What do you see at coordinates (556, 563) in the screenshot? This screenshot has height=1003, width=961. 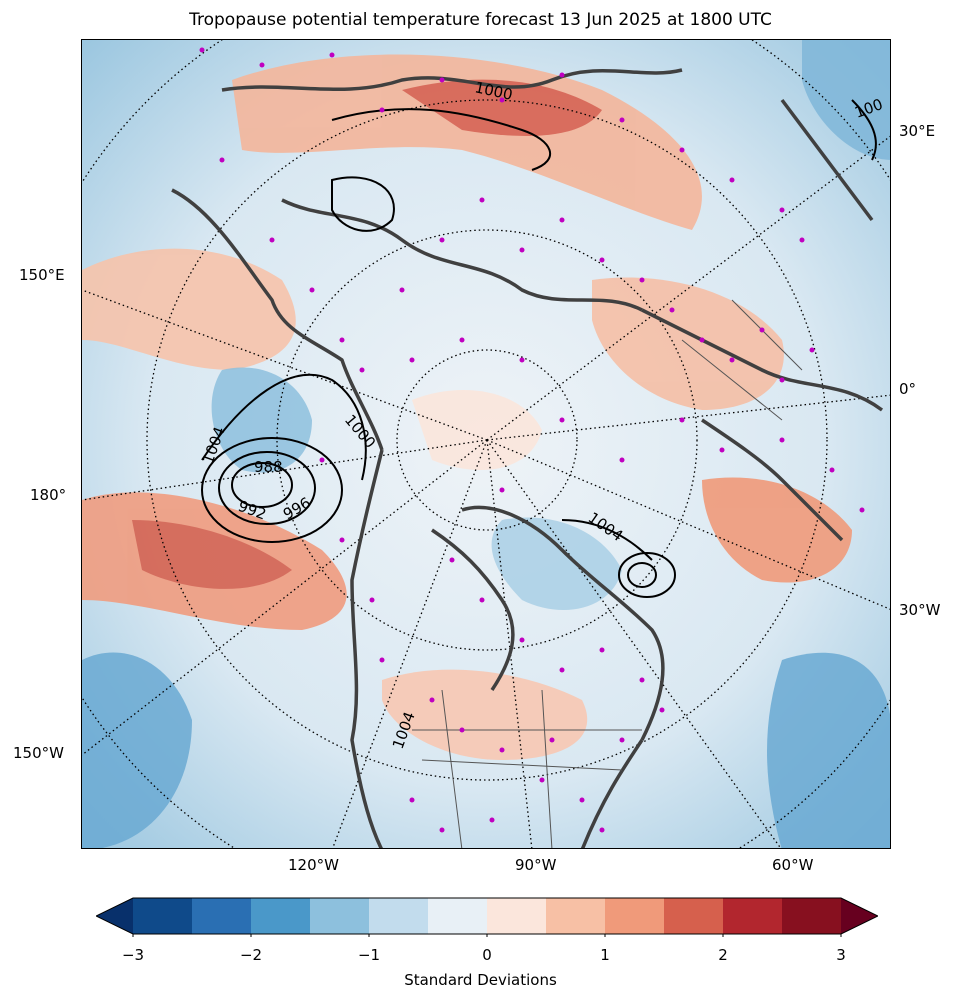 I see `anomaly-negative-hudson` at bounding box center [556, 563].